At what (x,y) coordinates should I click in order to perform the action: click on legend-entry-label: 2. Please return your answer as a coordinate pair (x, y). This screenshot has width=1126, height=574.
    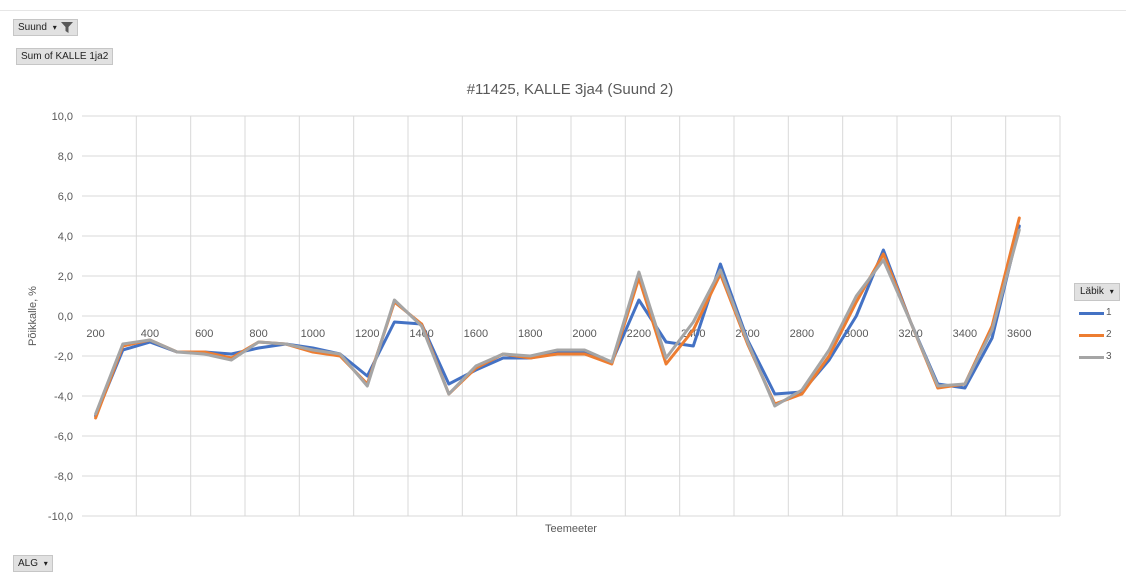
    Looking at the image, I should click on (1109, 334).